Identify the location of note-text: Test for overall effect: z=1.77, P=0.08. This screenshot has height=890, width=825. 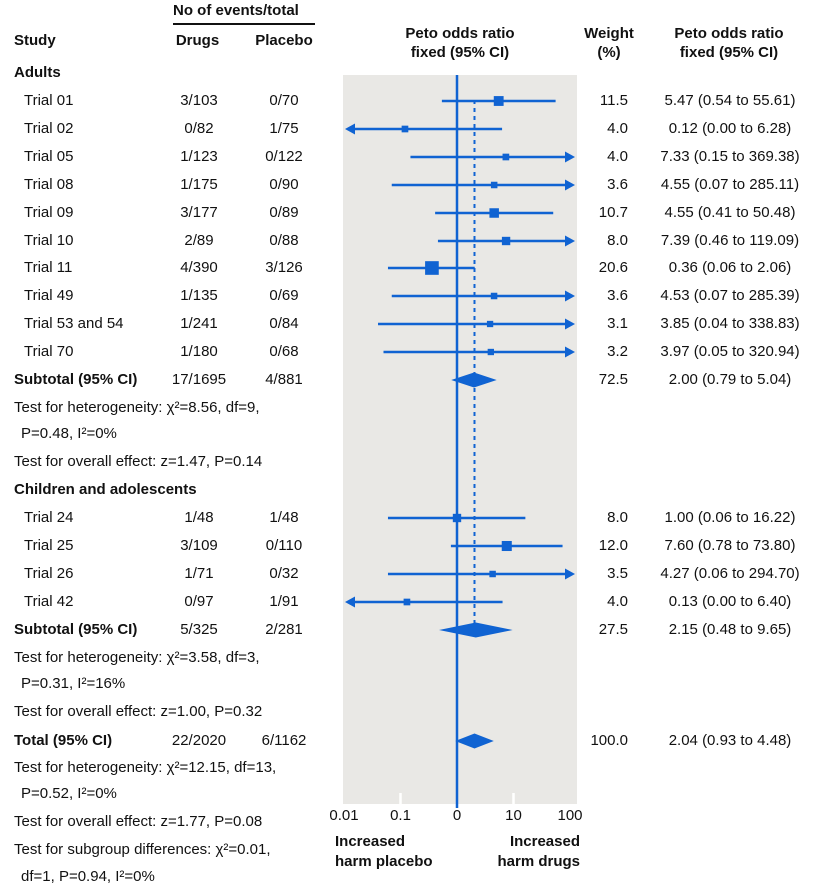
(138, 821).